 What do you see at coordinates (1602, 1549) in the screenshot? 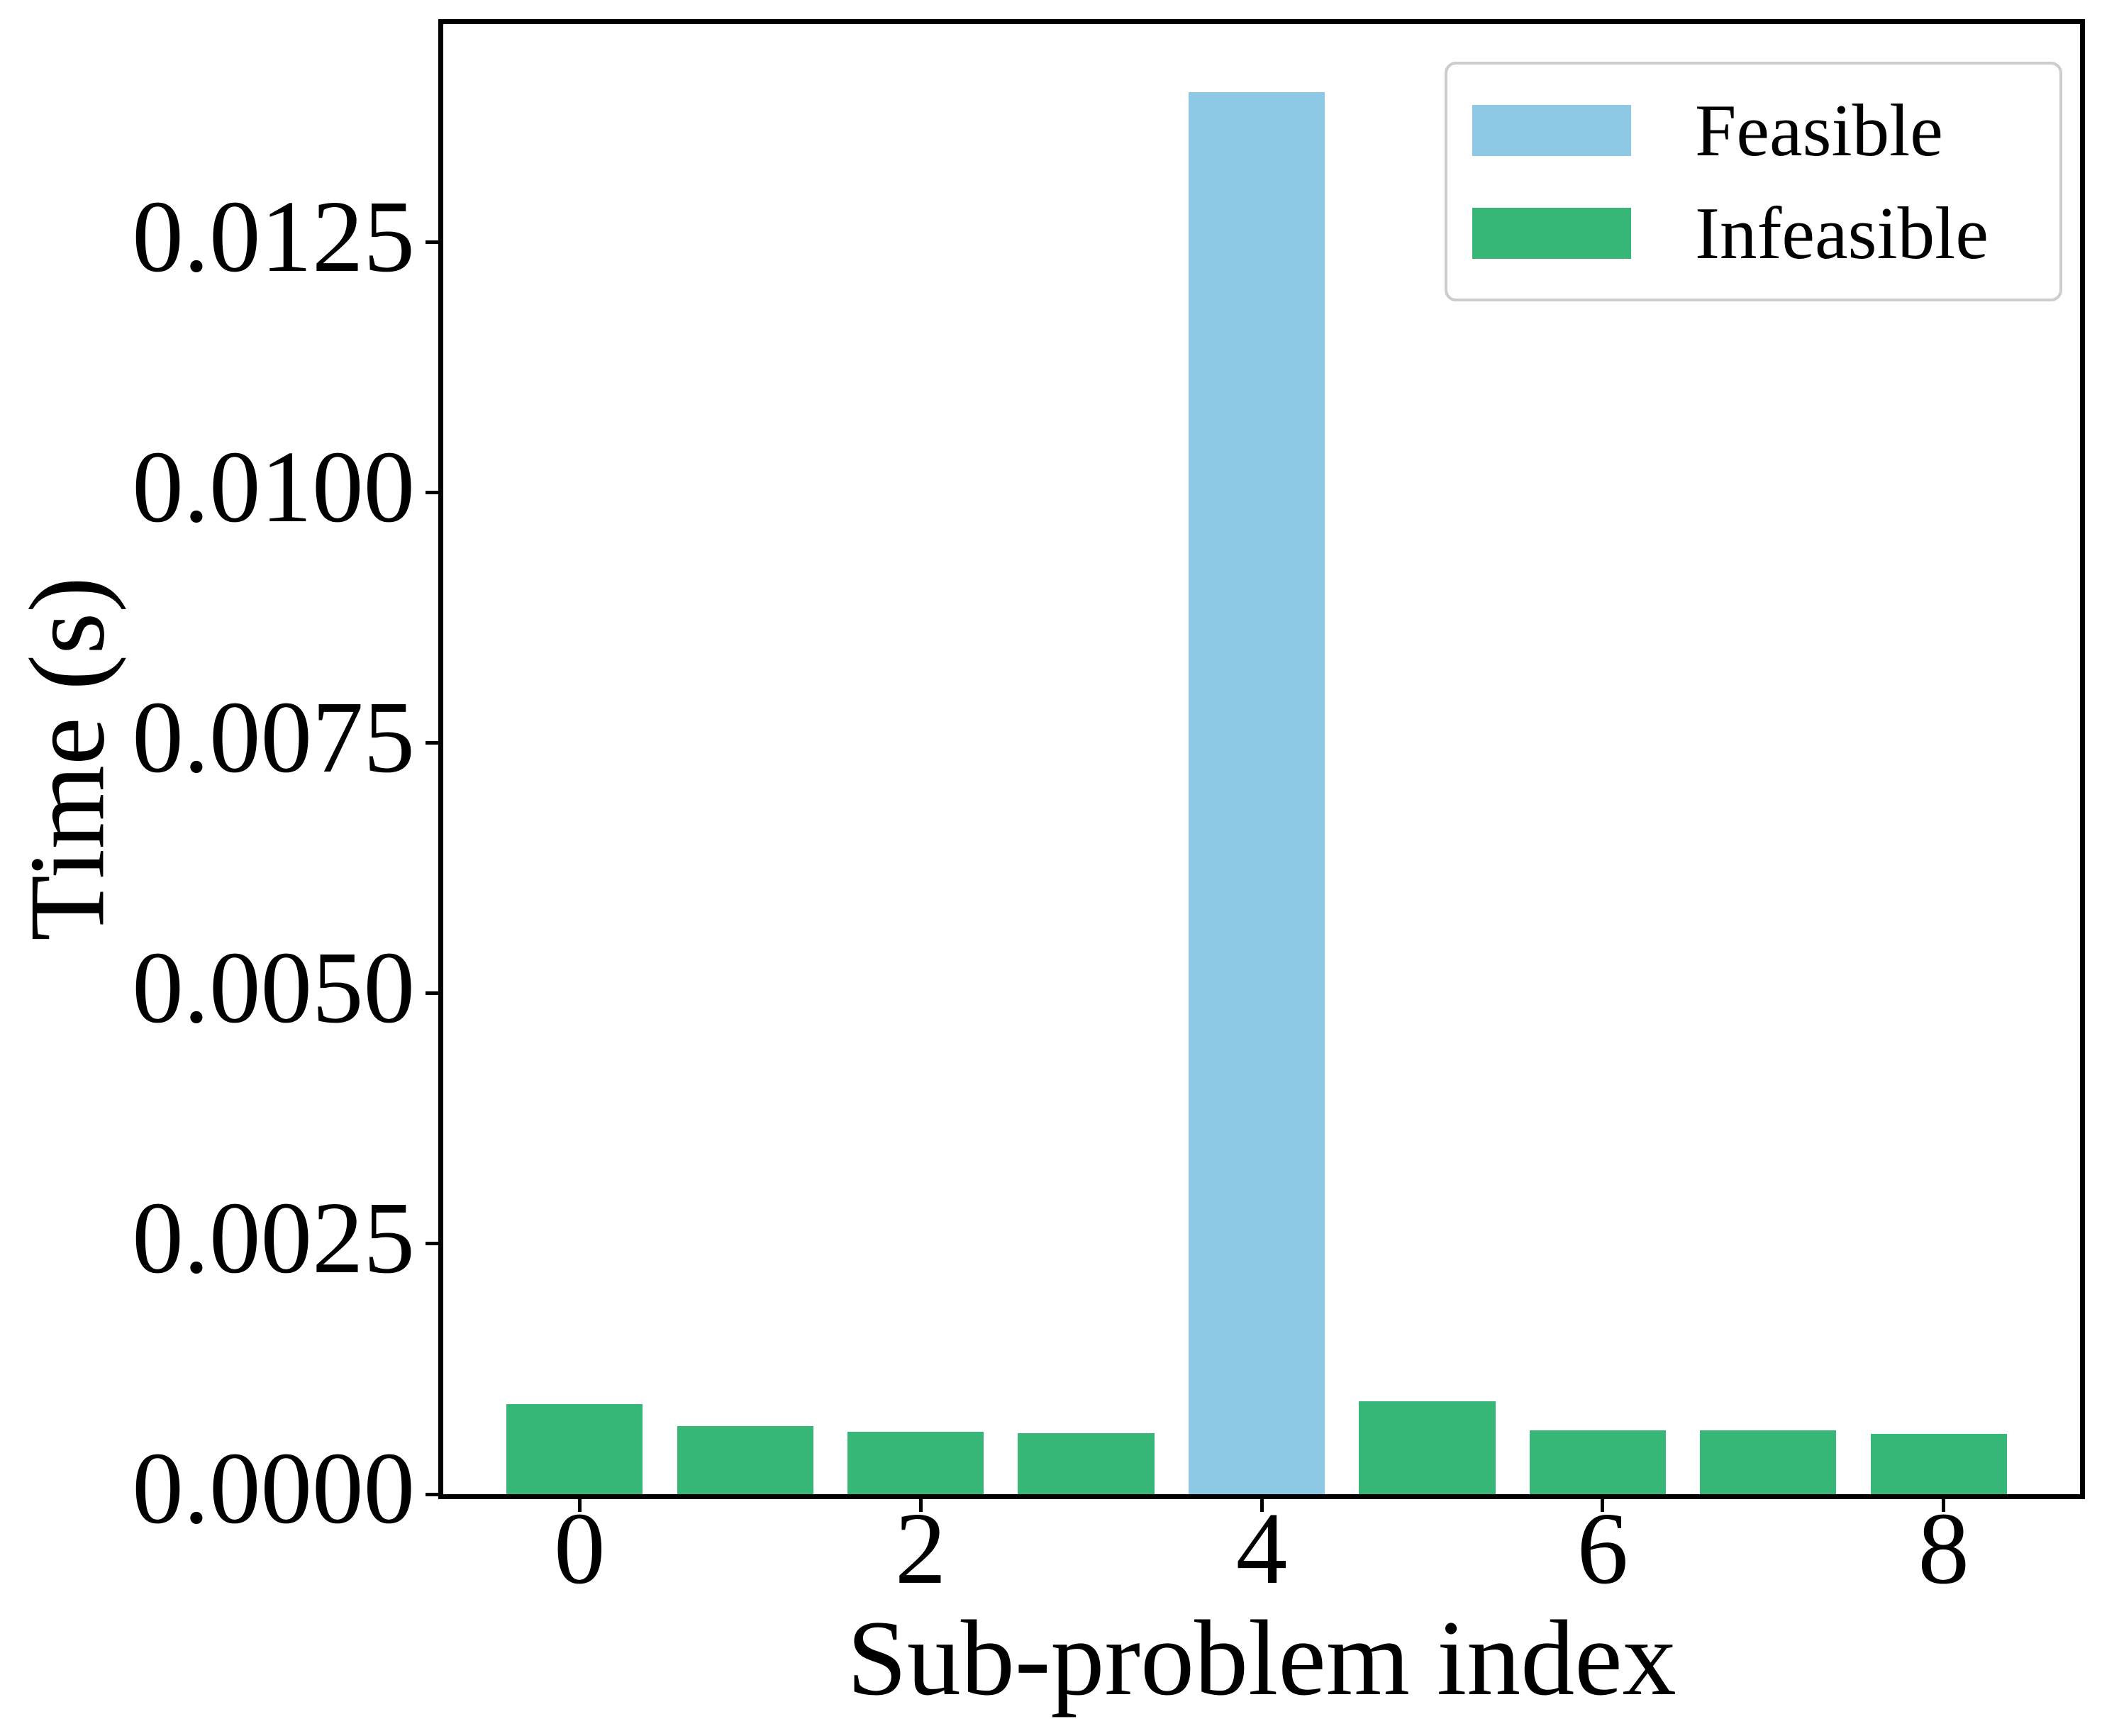
I see `x-tick-label: 6` at bounding box center [1602, 1549].